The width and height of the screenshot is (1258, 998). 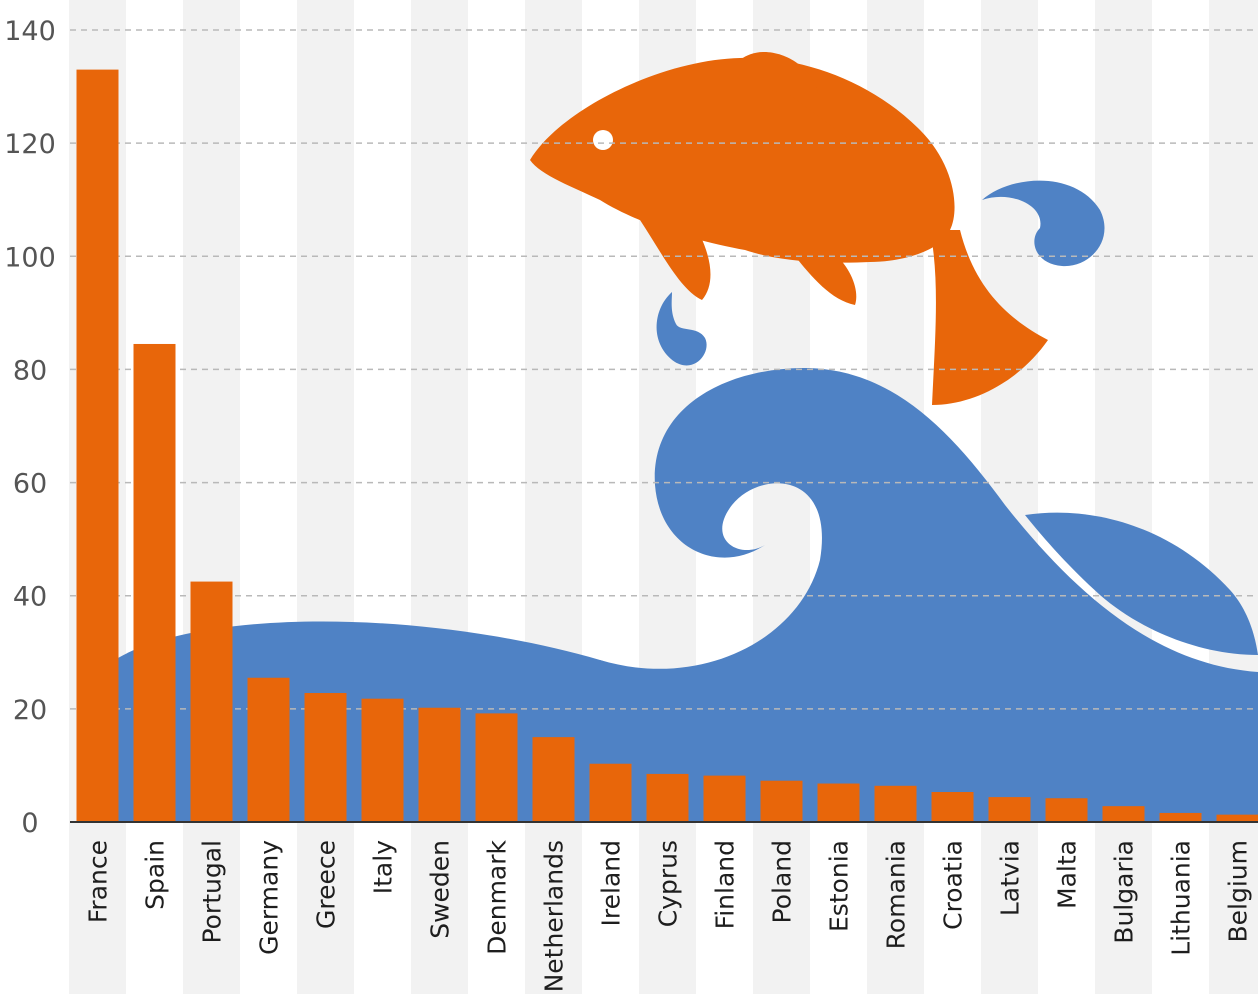 What do you see at coordinates (725, 884) in the screenshot?
I see `category-label: Finland` at bounding box center [725, 884].